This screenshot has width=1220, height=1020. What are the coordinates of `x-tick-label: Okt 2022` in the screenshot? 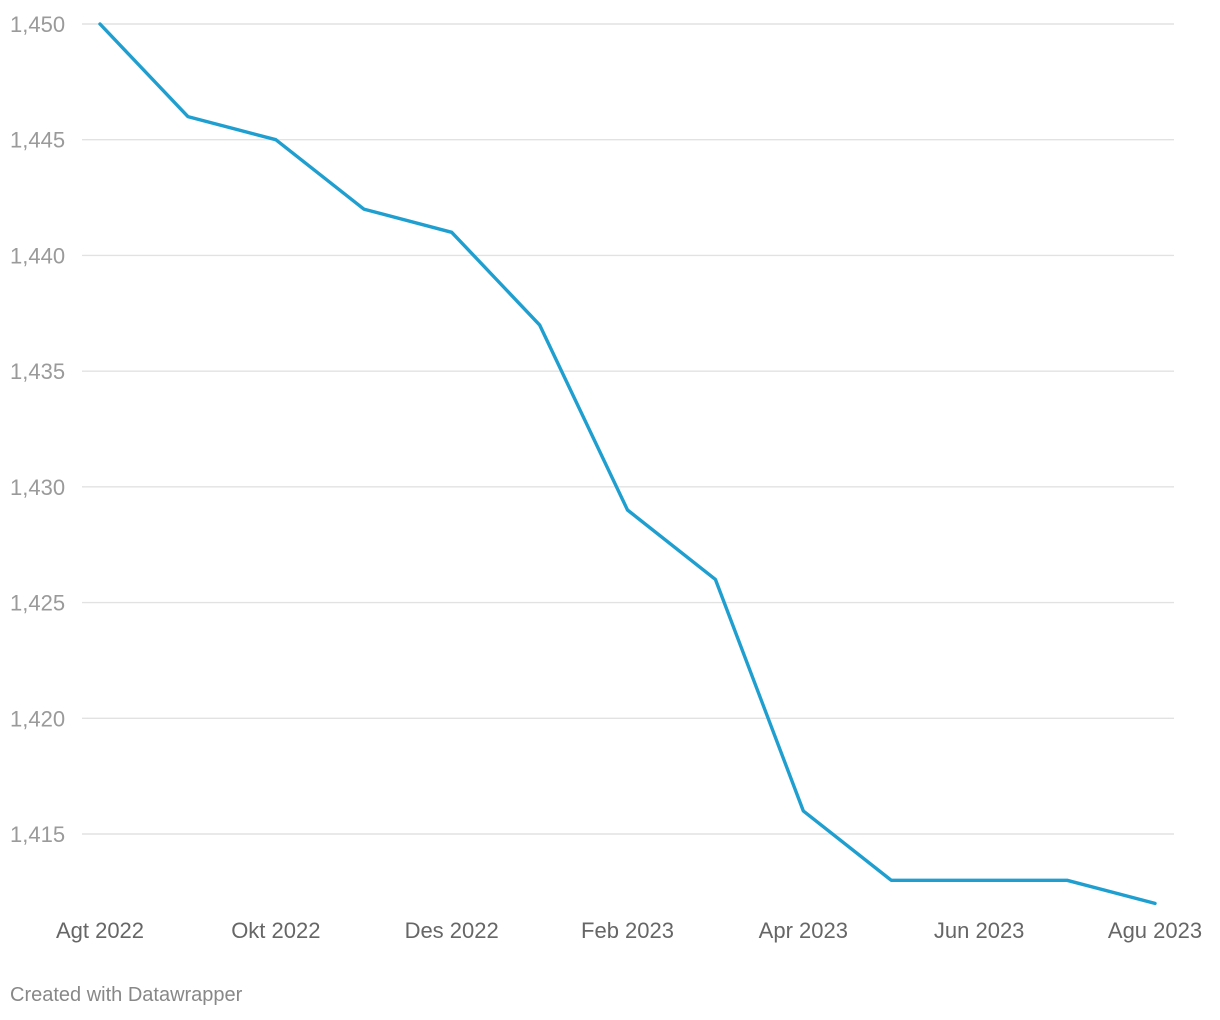 It's located at (275, 930).